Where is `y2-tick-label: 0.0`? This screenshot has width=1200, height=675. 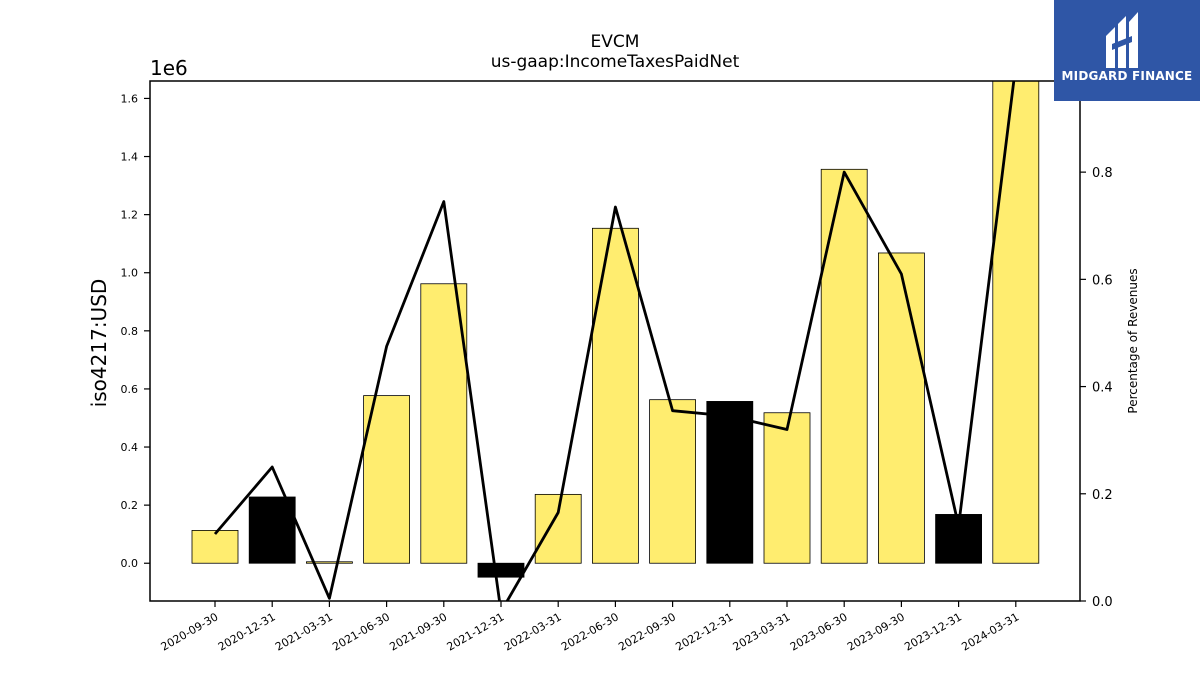
y2-tick-label: 0.0 is located at coordinates (1102, 602).